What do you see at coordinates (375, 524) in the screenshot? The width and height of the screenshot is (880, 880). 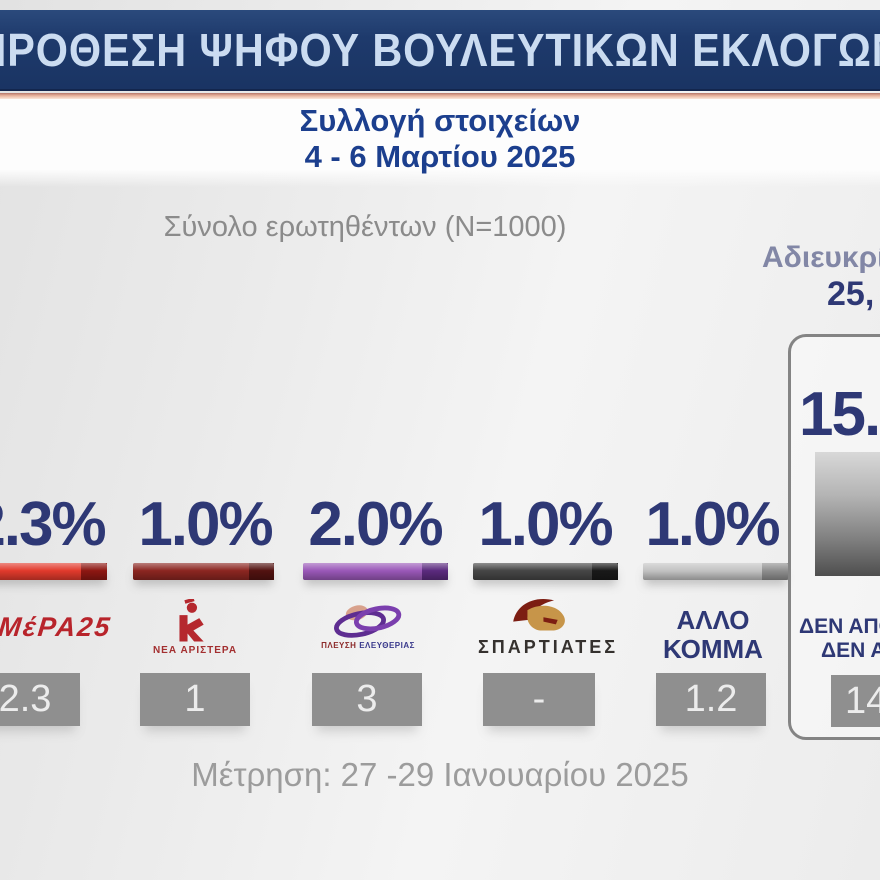 I see `party-3-value-label: 2.0%` at bounding box center [375, 524].